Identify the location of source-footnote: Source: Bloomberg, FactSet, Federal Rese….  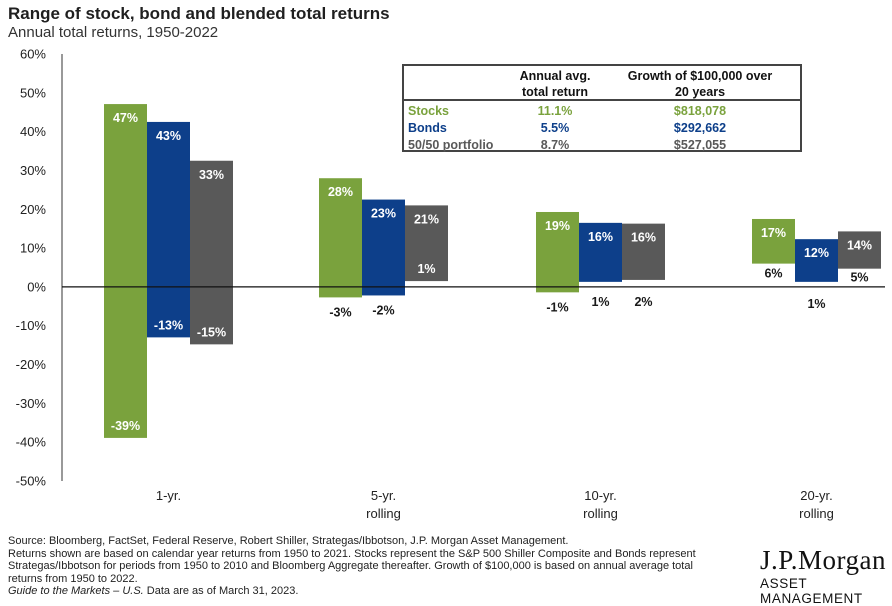
(368, 566).